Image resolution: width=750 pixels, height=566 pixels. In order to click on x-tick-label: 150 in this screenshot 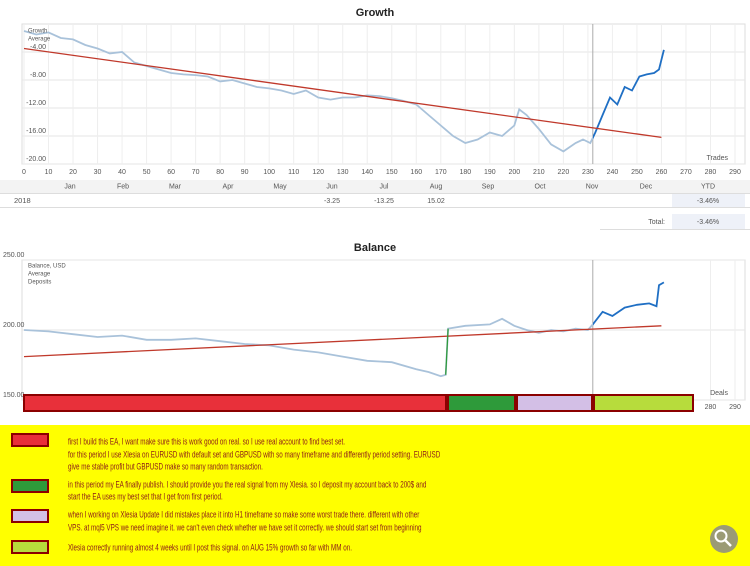, I will do `click(392, 172)`.